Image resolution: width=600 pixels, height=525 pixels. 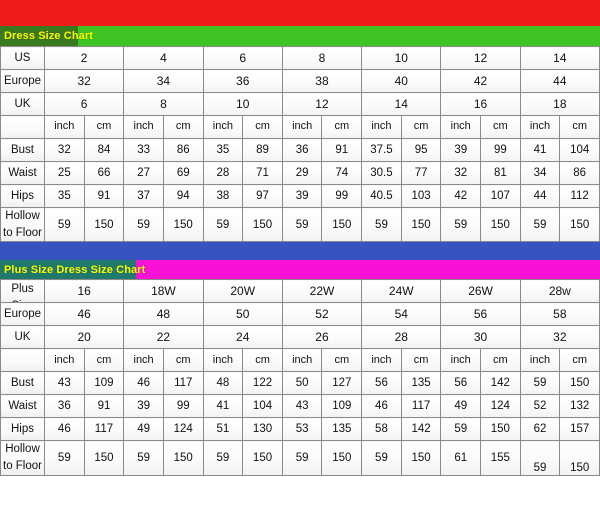 I want to click on row-label-europe: Europe, so click(x=22, y=314).